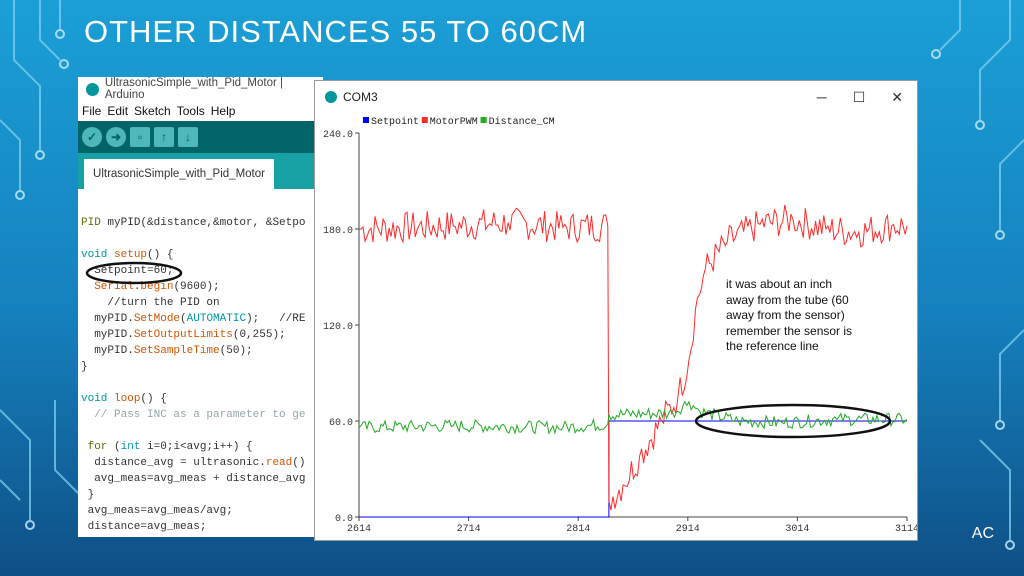  What do you see at coordinates (193, 415) in the screenshot?
I see `code-line: // Pass INC as a parameter to ge` at bounding box center [193, 415].